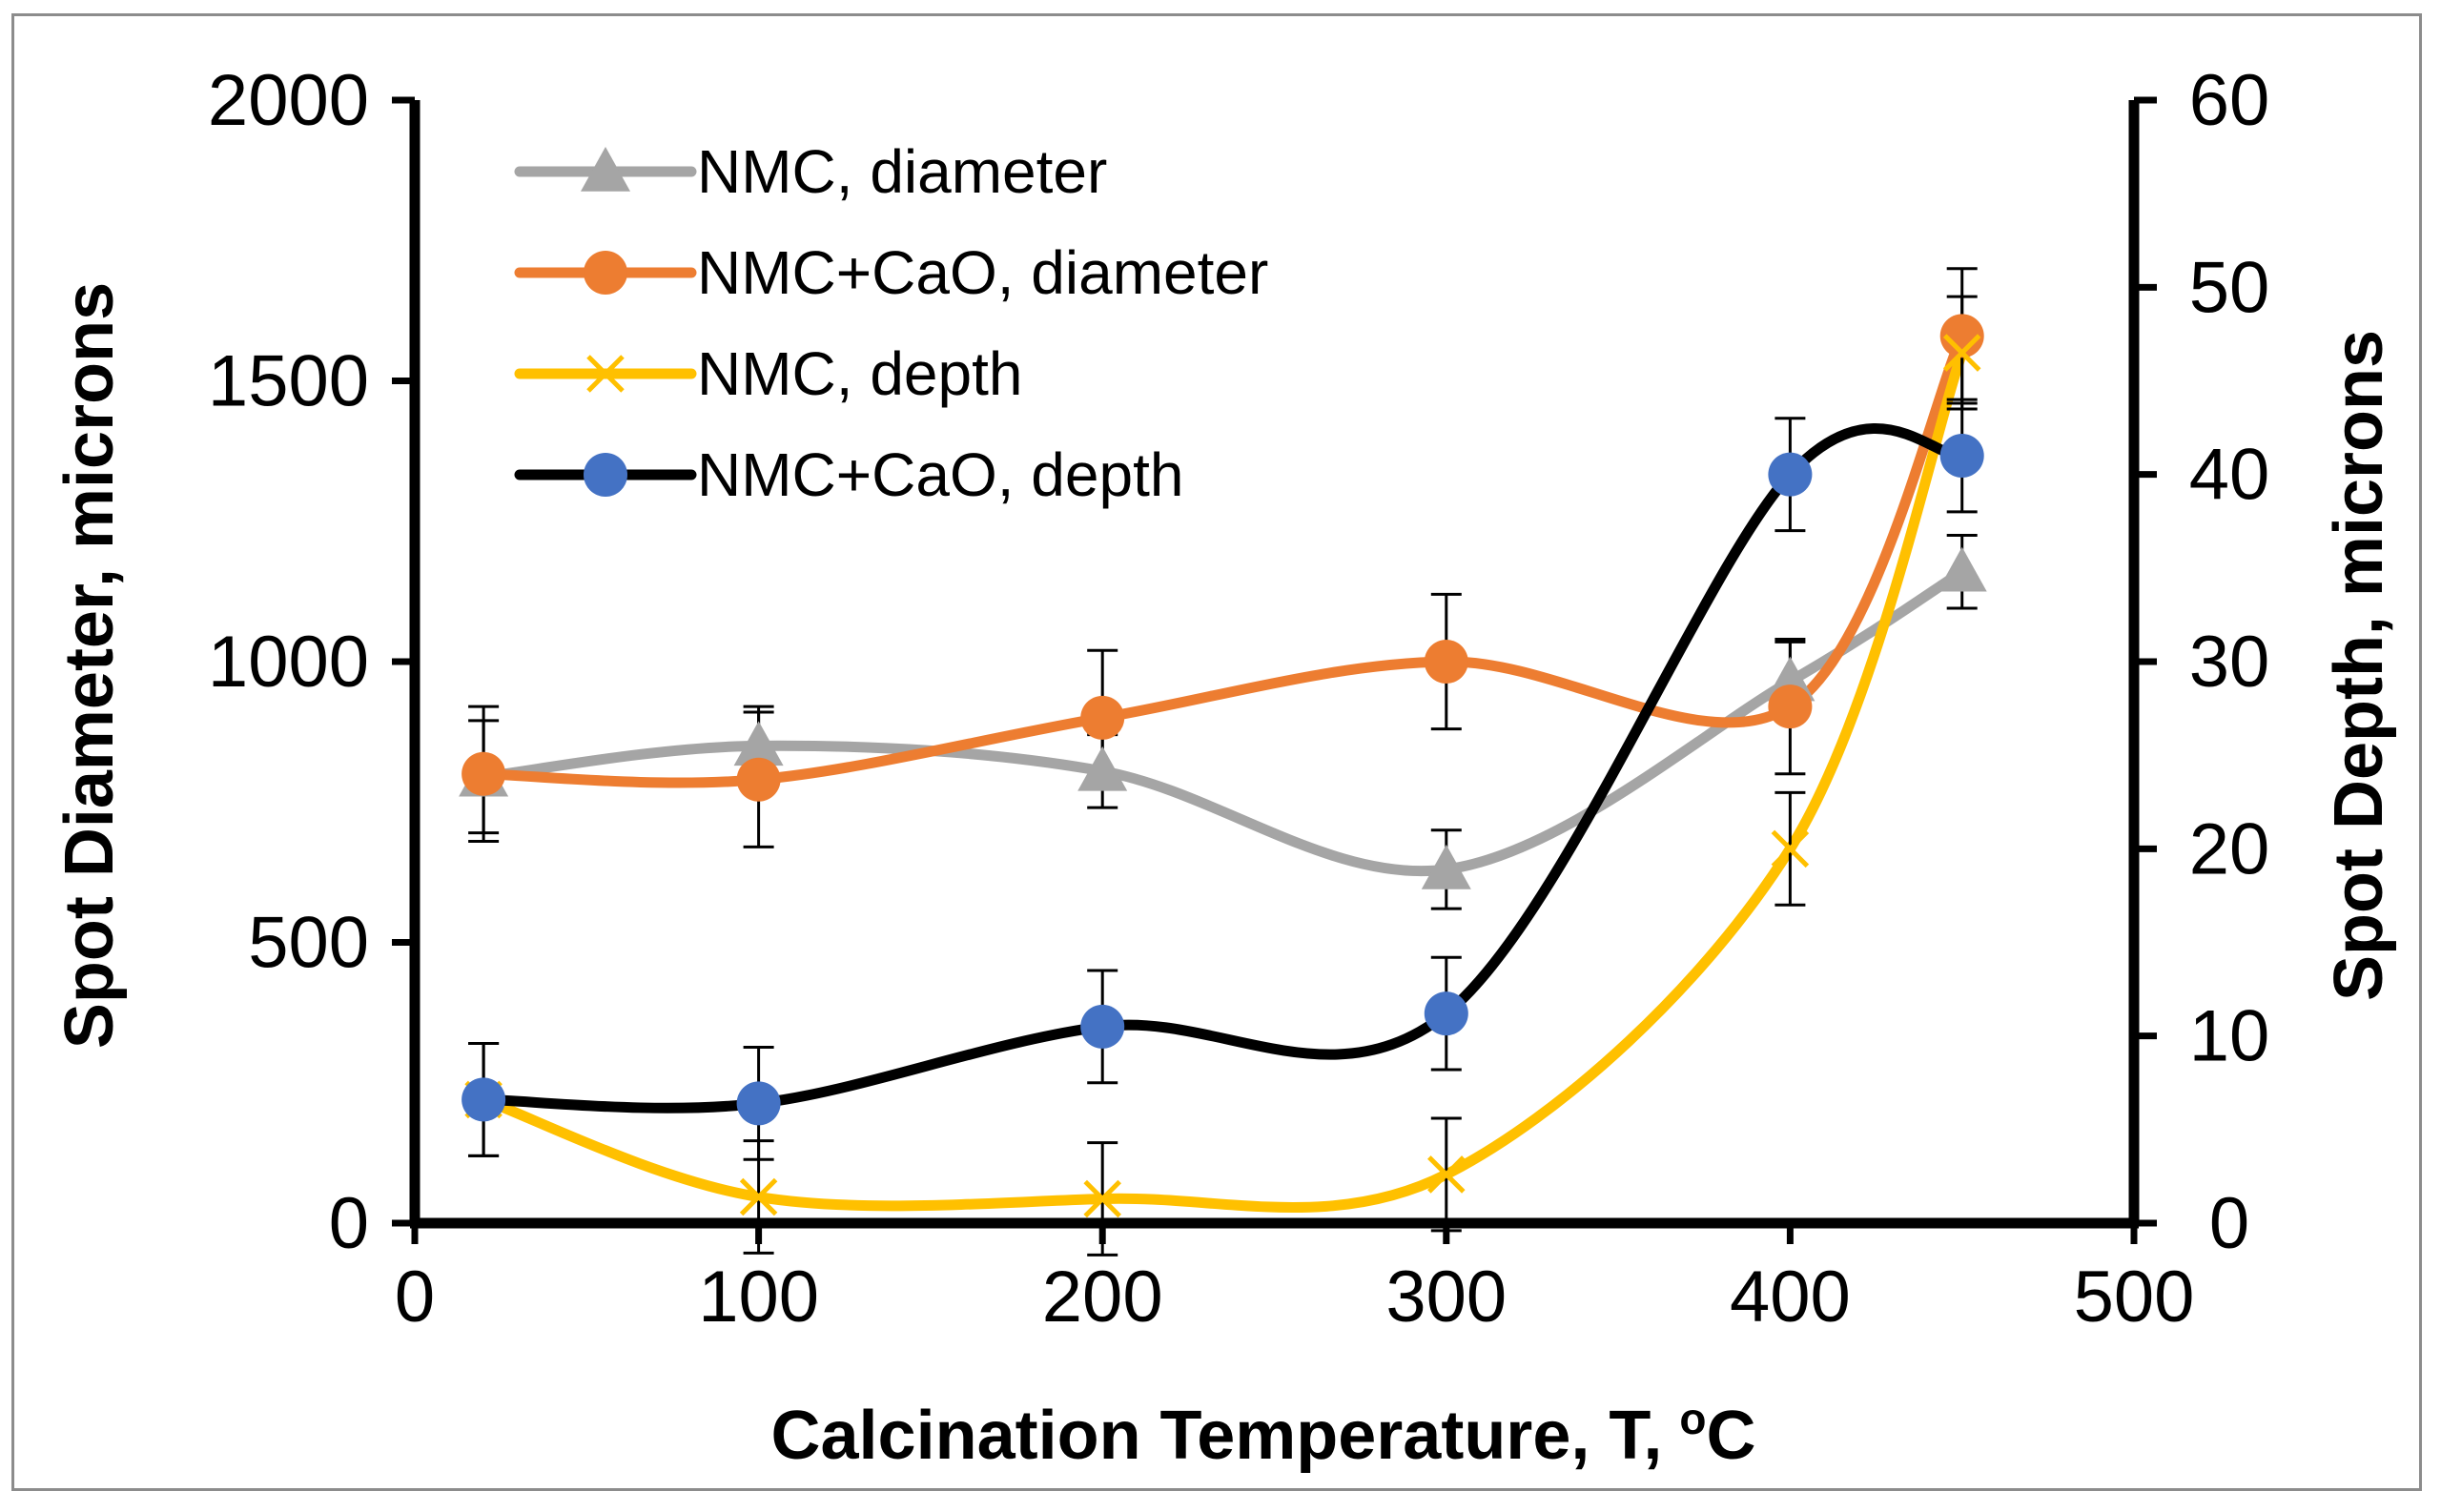  I want to click on y-left-tick-label: 0, so click(349, 1223).